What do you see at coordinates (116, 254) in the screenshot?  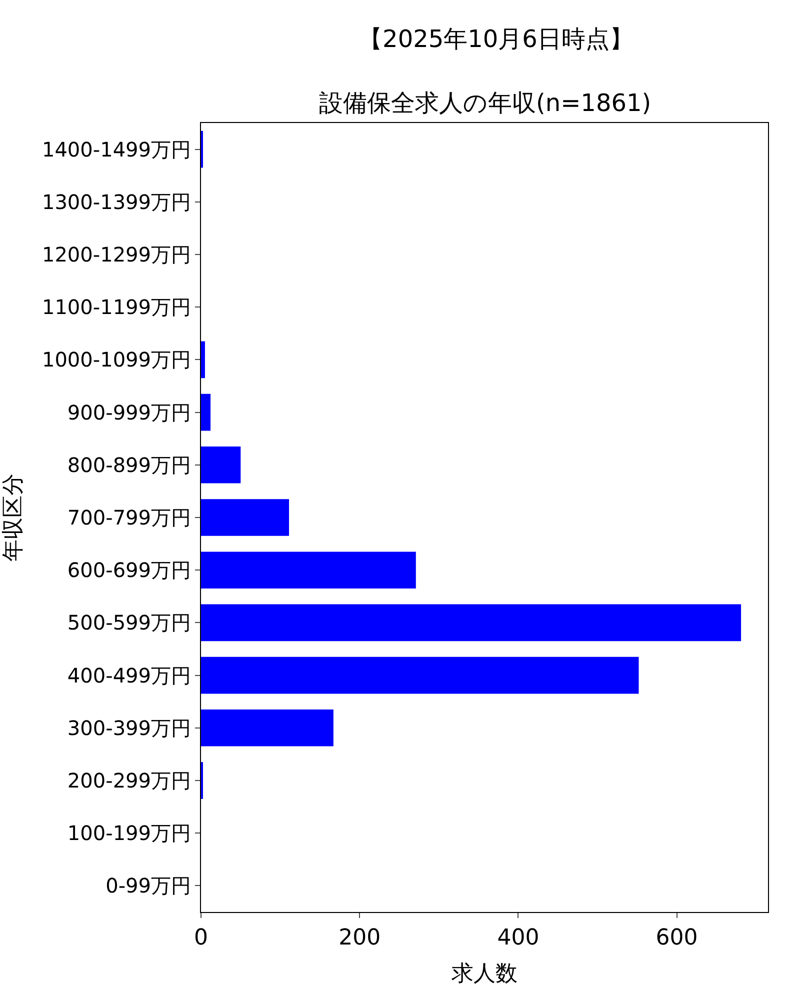 I see `y-tick-label: 1200-1299万円` at bounding box center [116, 254].